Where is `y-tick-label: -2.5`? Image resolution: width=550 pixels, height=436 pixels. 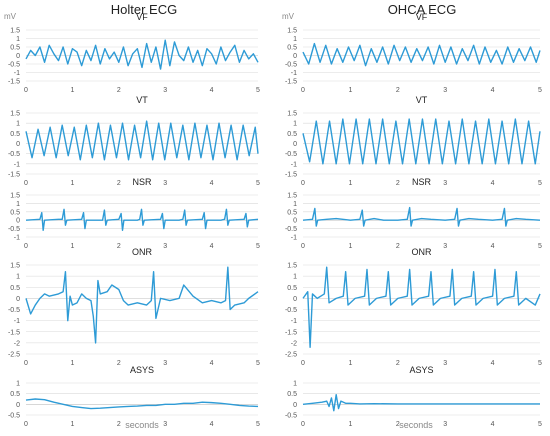 y-tick-label: -2.5 is located at coordinates (291, 355).